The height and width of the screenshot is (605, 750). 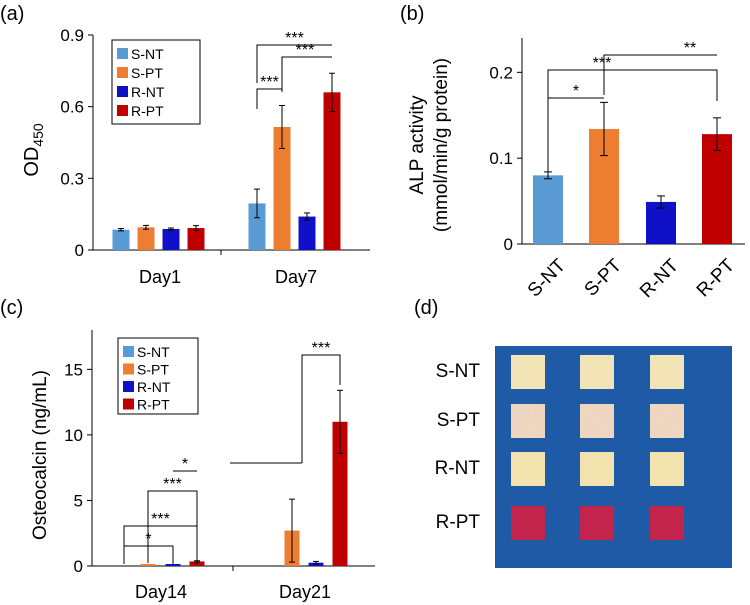 I want to click on bar-R-PT-Day21, so click(x=340, y=493).